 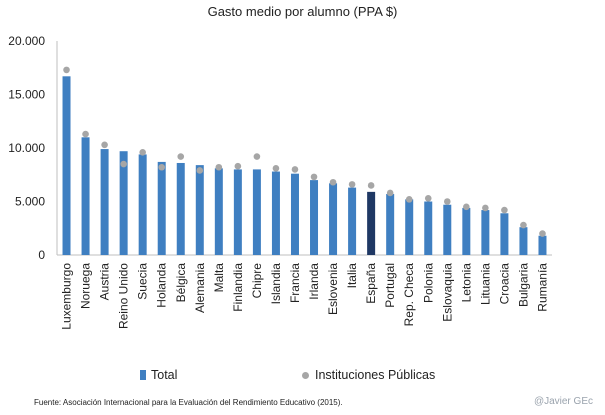 I want to click on y-tick-label: 10.000, so click(x=26, y=148).